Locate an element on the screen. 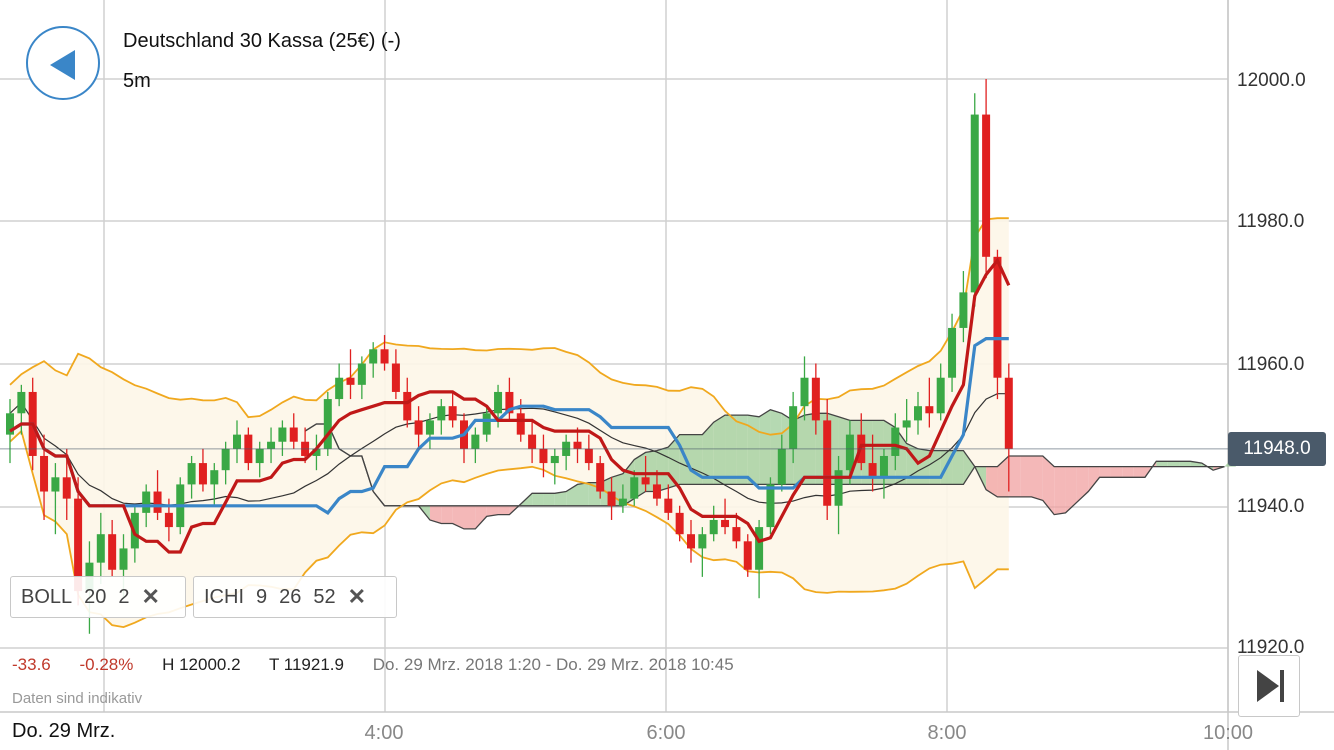 The height and width of the screenshot is (750, 1334). instrument-title: Deutschland 30 Kassa (25€) (-) is located at coordinates (262, 41).